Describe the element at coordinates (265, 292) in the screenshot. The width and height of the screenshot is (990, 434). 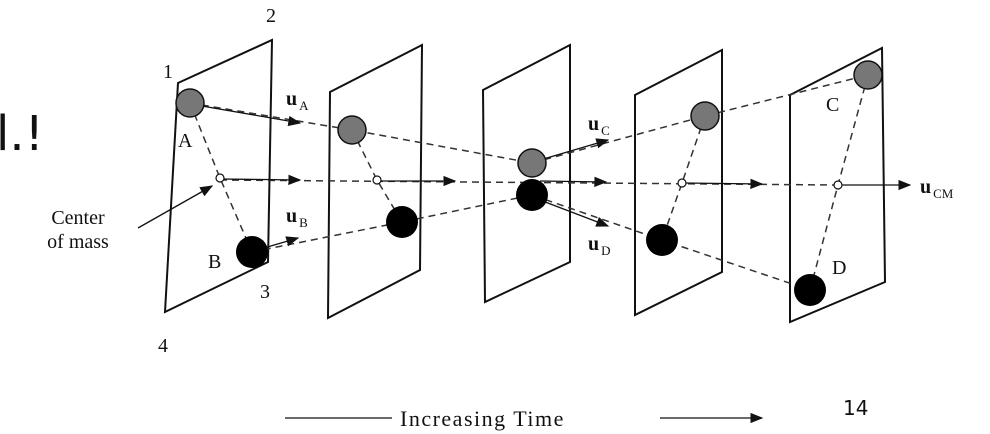
I see `corner-label: 3` at that location.